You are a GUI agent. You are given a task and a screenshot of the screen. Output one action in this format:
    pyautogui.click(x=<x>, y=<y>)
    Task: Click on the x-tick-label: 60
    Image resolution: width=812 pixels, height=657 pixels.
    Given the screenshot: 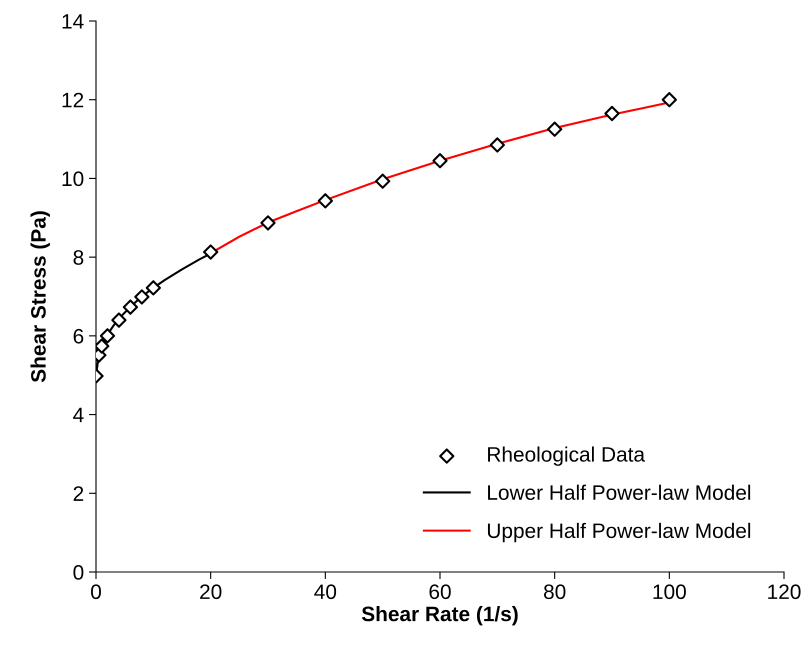 What is the action you would take?
    pyautogui.click(x=440, y=592)
    